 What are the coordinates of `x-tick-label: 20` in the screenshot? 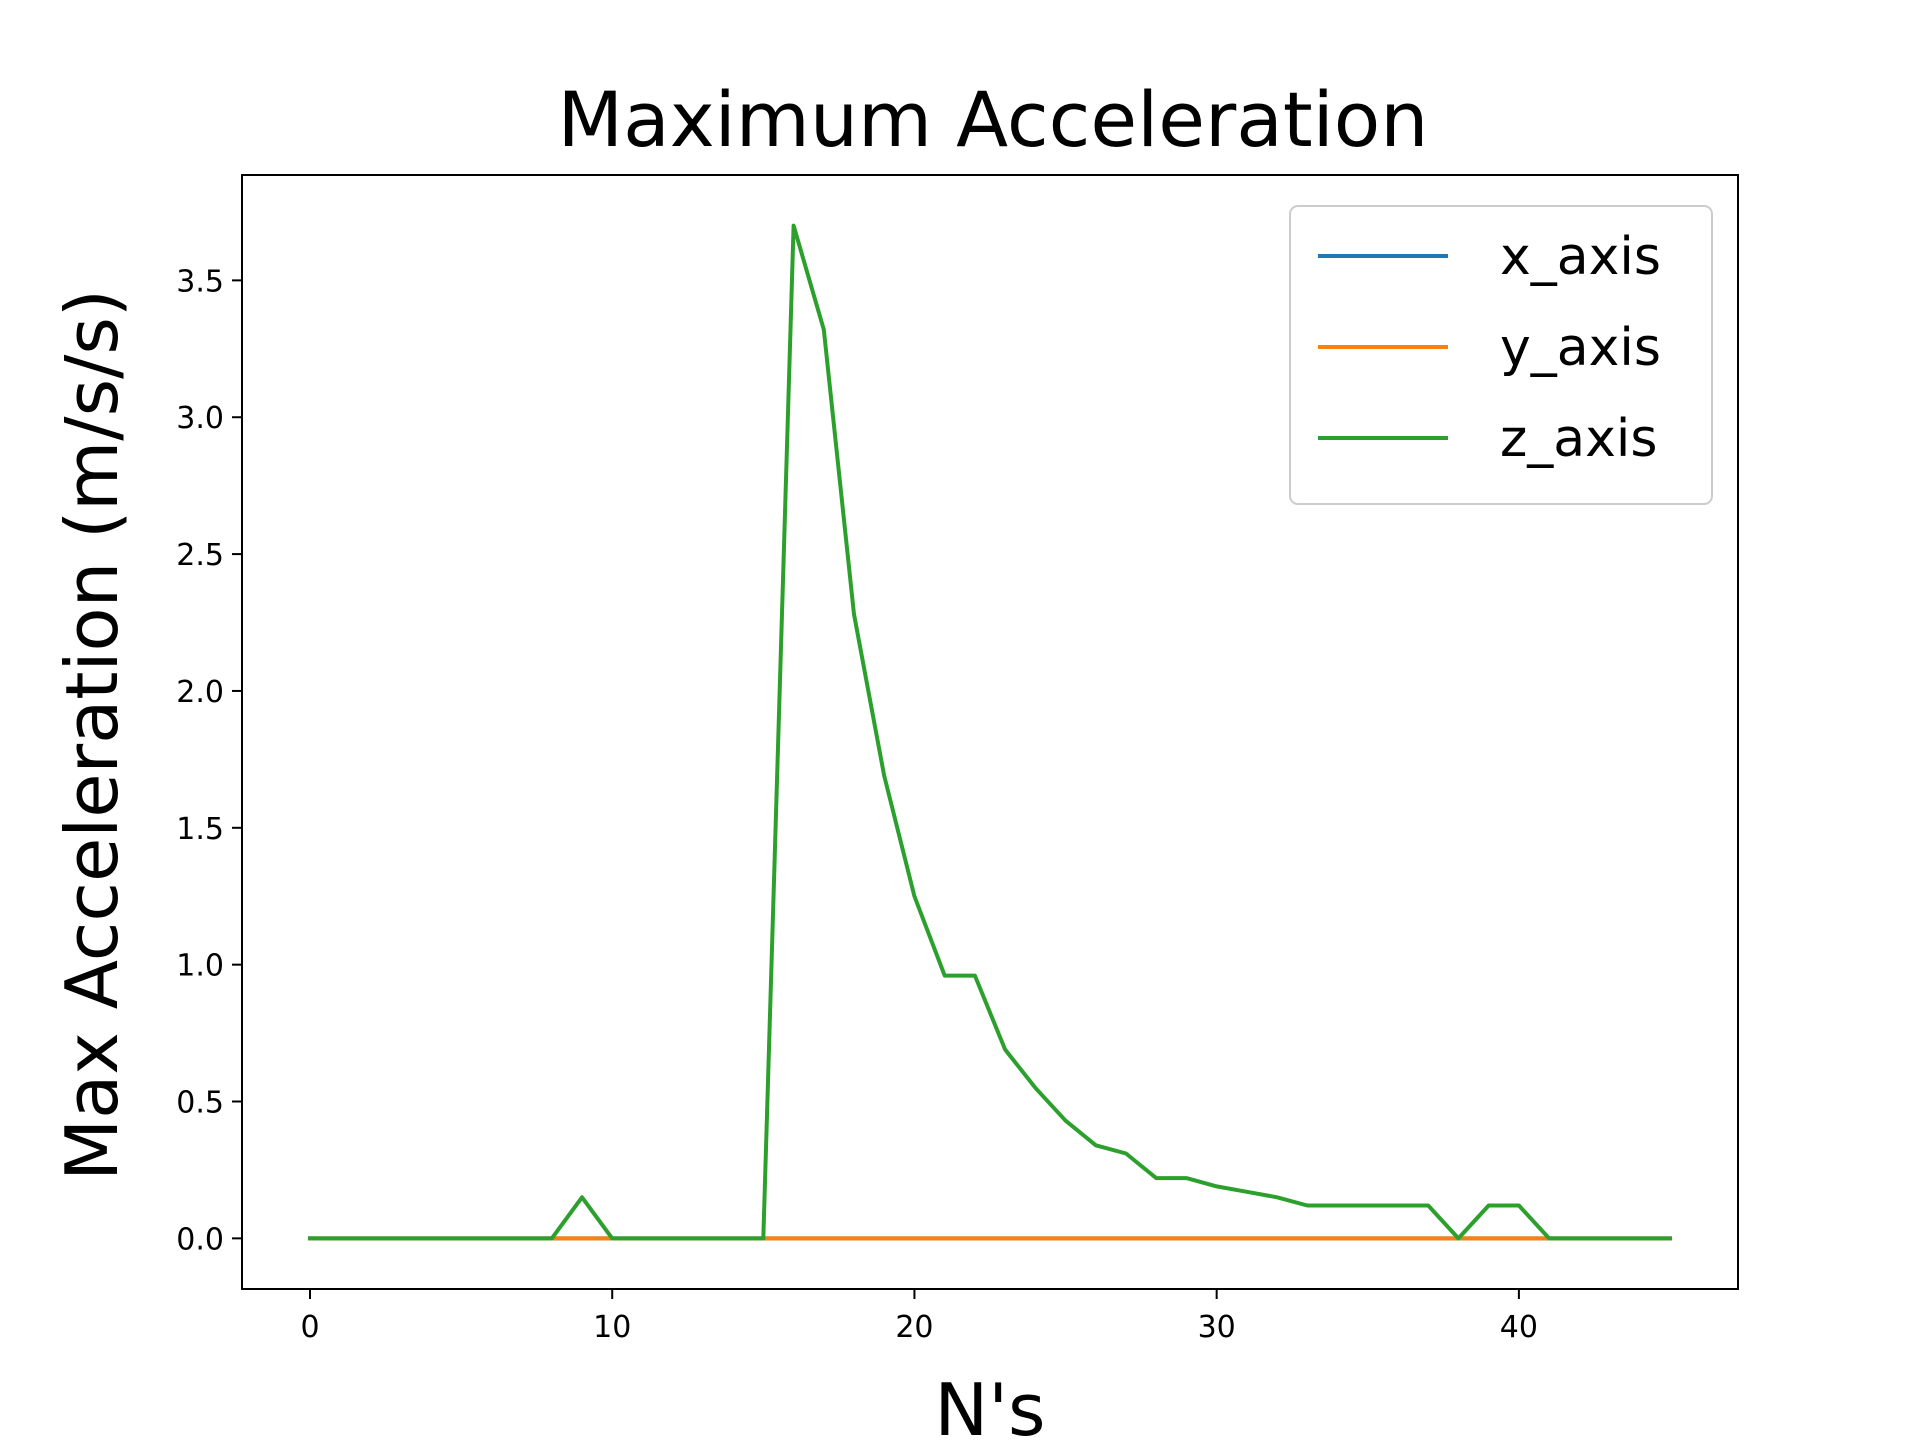 It's located at (914, 1327).